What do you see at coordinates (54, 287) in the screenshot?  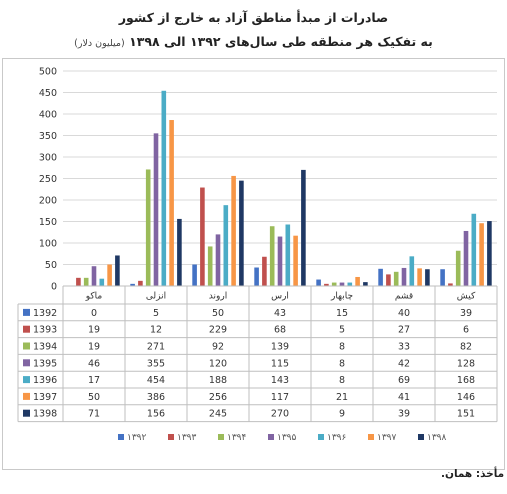 I see `y-tick-label: 0` at bounding box center [54, 287].